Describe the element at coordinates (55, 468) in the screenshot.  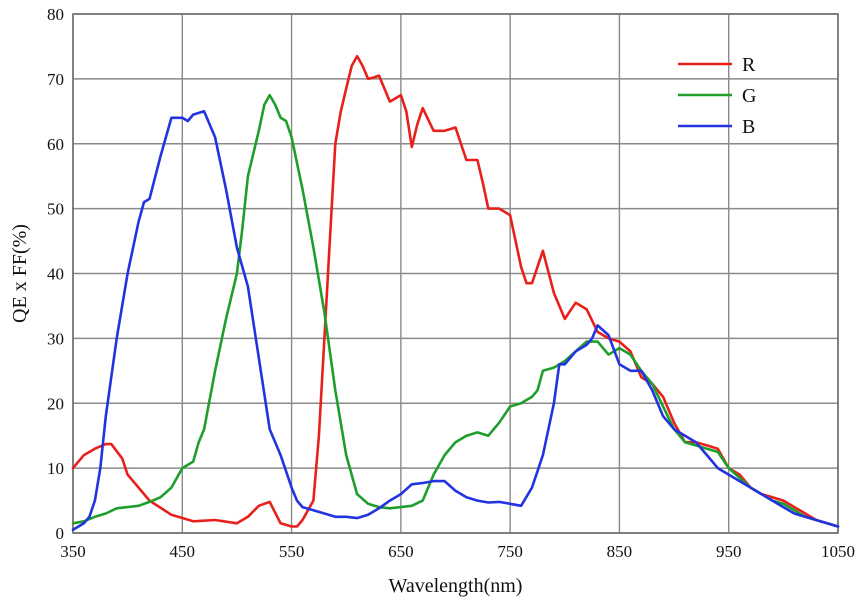
I see `y-tick-label-10: 10` at that location.